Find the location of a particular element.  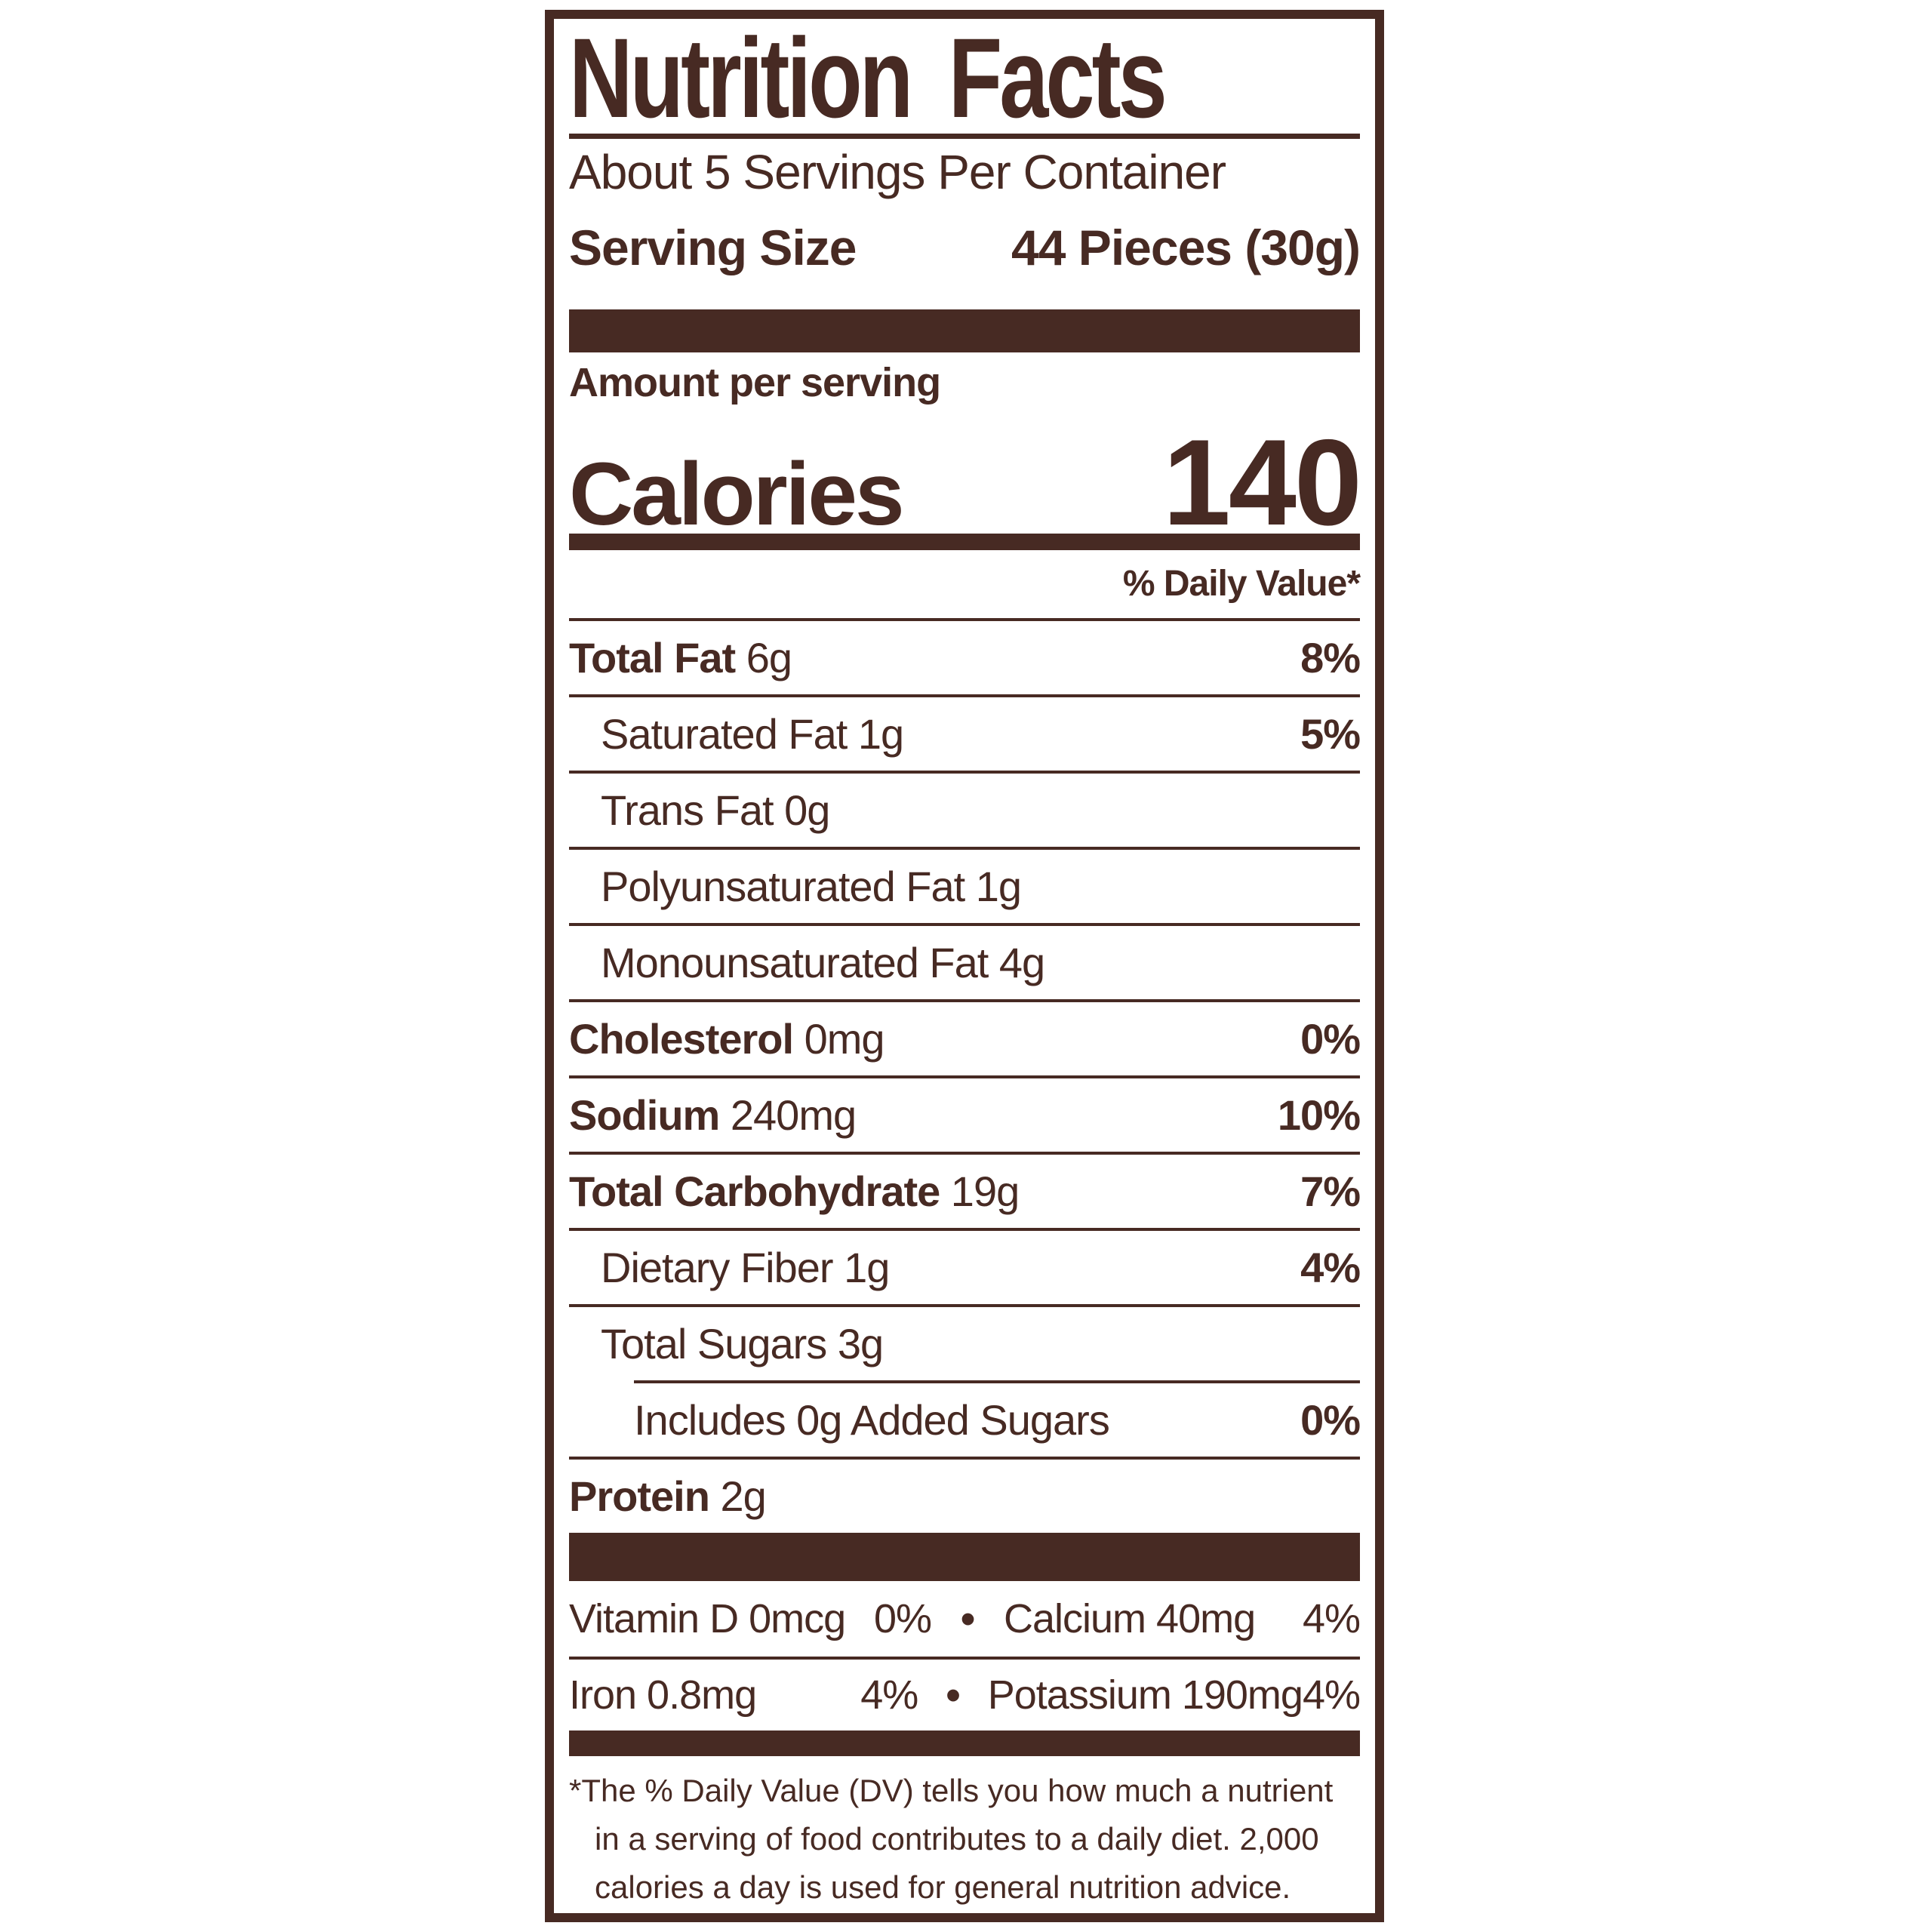

nutrient-name: Monounsaturated Fat 4g is located at coordinates (823, 962).